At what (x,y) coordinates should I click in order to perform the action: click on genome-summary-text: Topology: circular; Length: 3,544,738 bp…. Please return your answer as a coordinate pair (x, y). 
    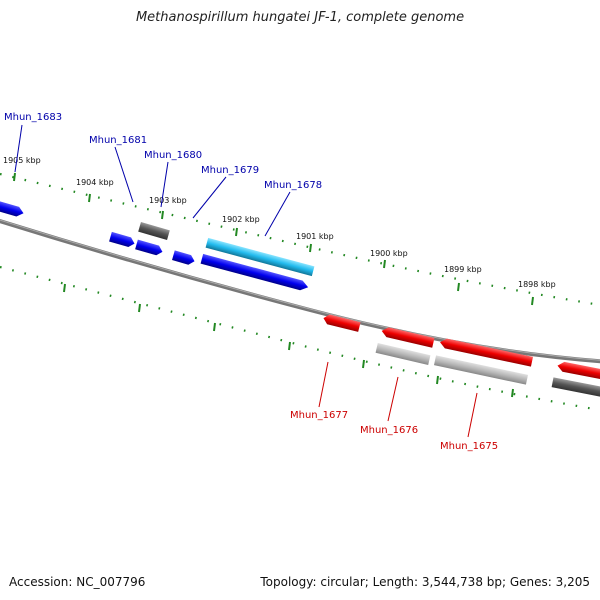
    Looking at the image, I should click on (425, 582).